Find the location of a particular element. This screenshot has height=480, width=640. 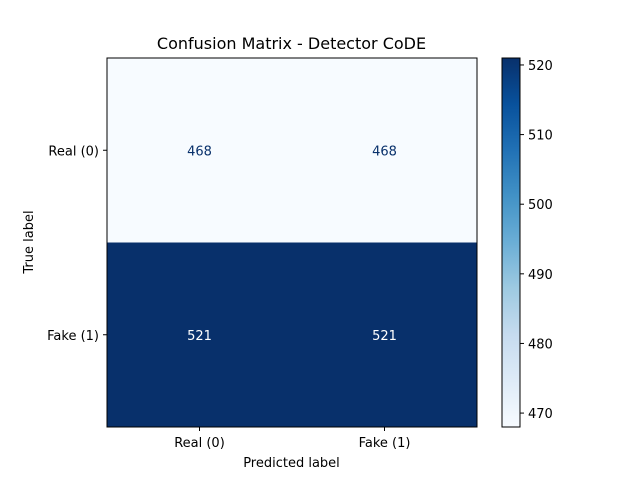

colorbar-tick-label: 500 is located at coordinates (540, 205).